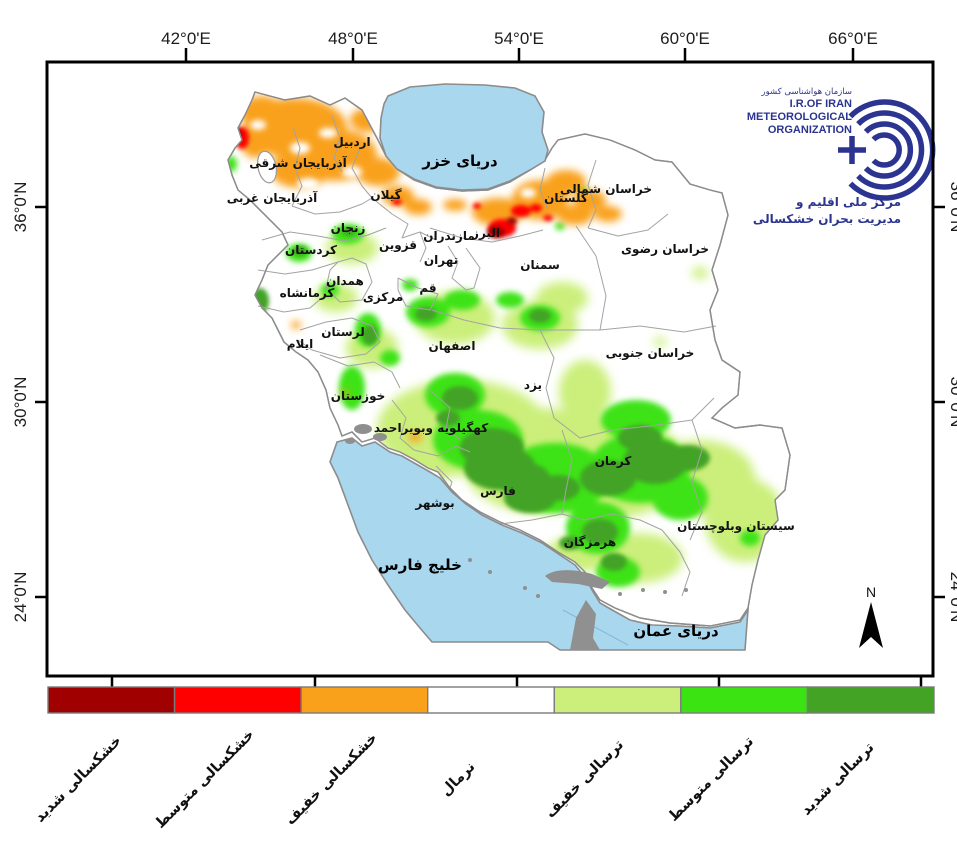  Describe the element at coordinates (577, 579) in the screenshot. I see `qeshm-island` at that location.